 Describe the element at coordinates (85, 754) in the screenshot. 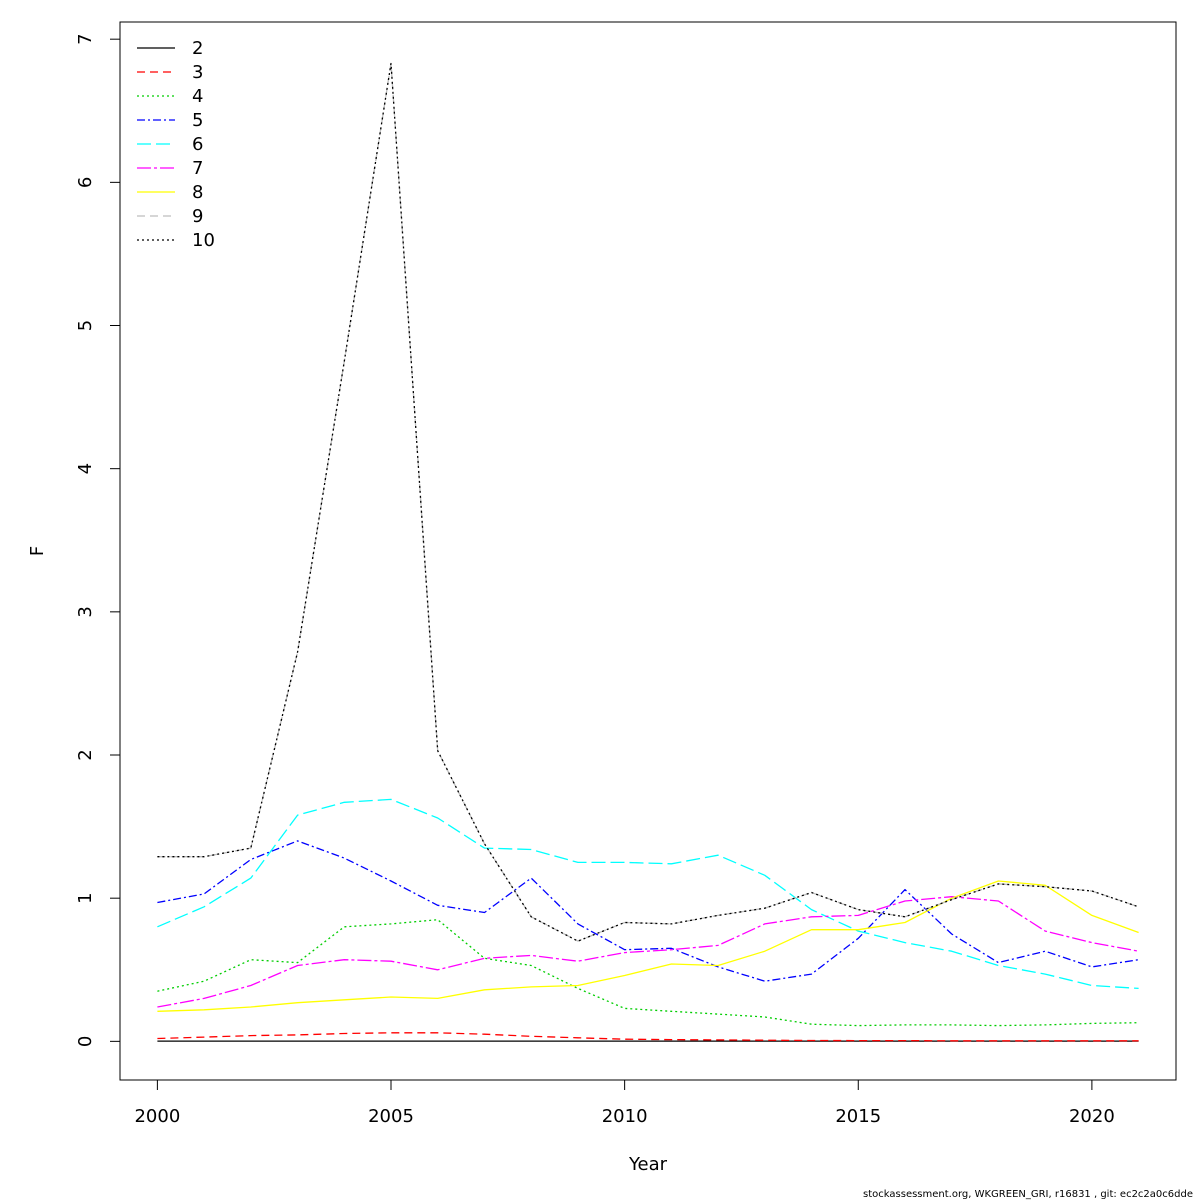

I see `y-tick-label: 2` at that location.